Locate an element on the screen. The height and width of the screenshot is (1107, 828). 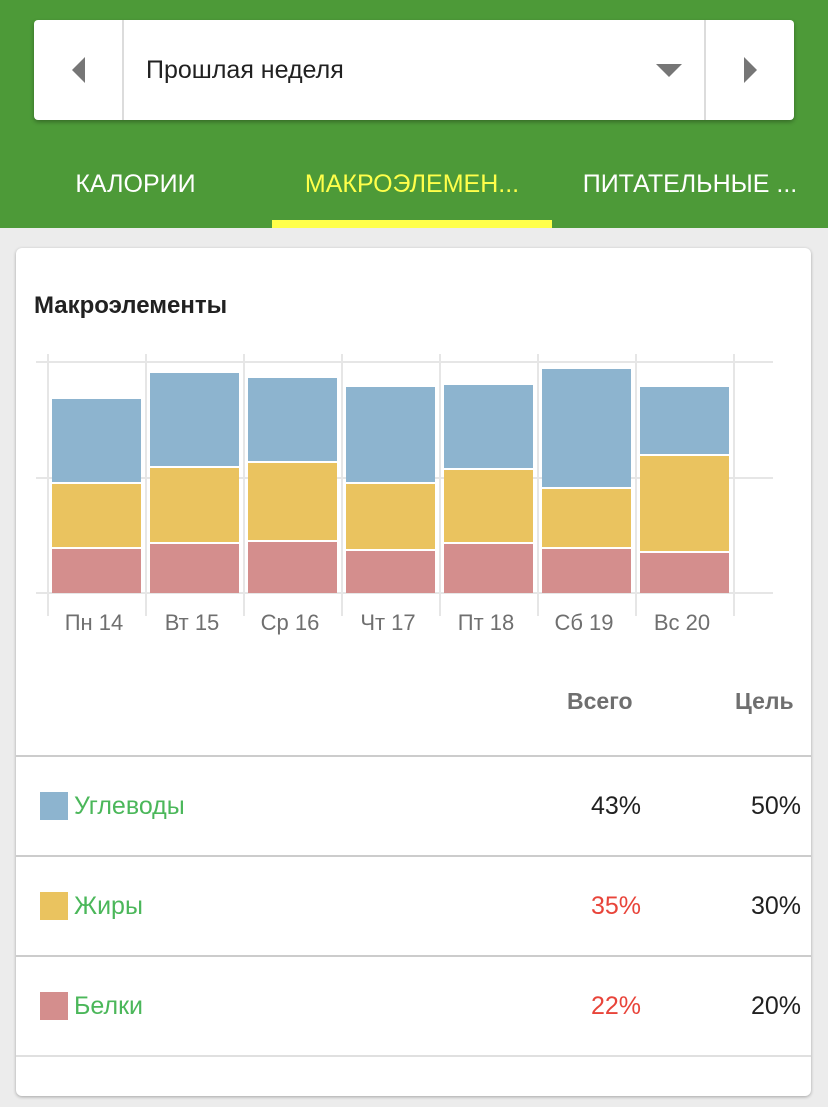
column-header-total: Всего is located at coordinates (600, 701).